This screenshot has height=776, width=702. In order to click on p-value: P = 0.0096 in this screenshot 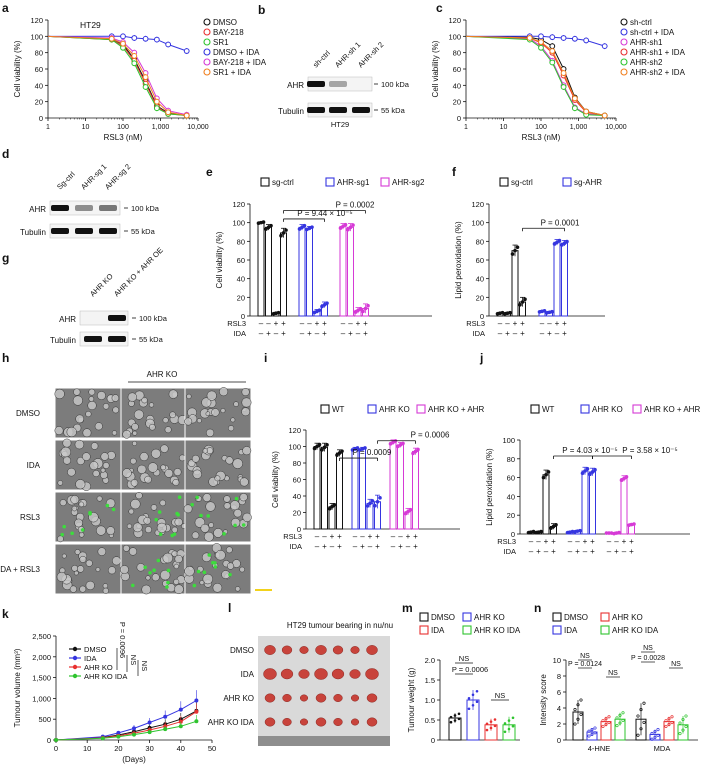, I will do `click(122, 640)`.